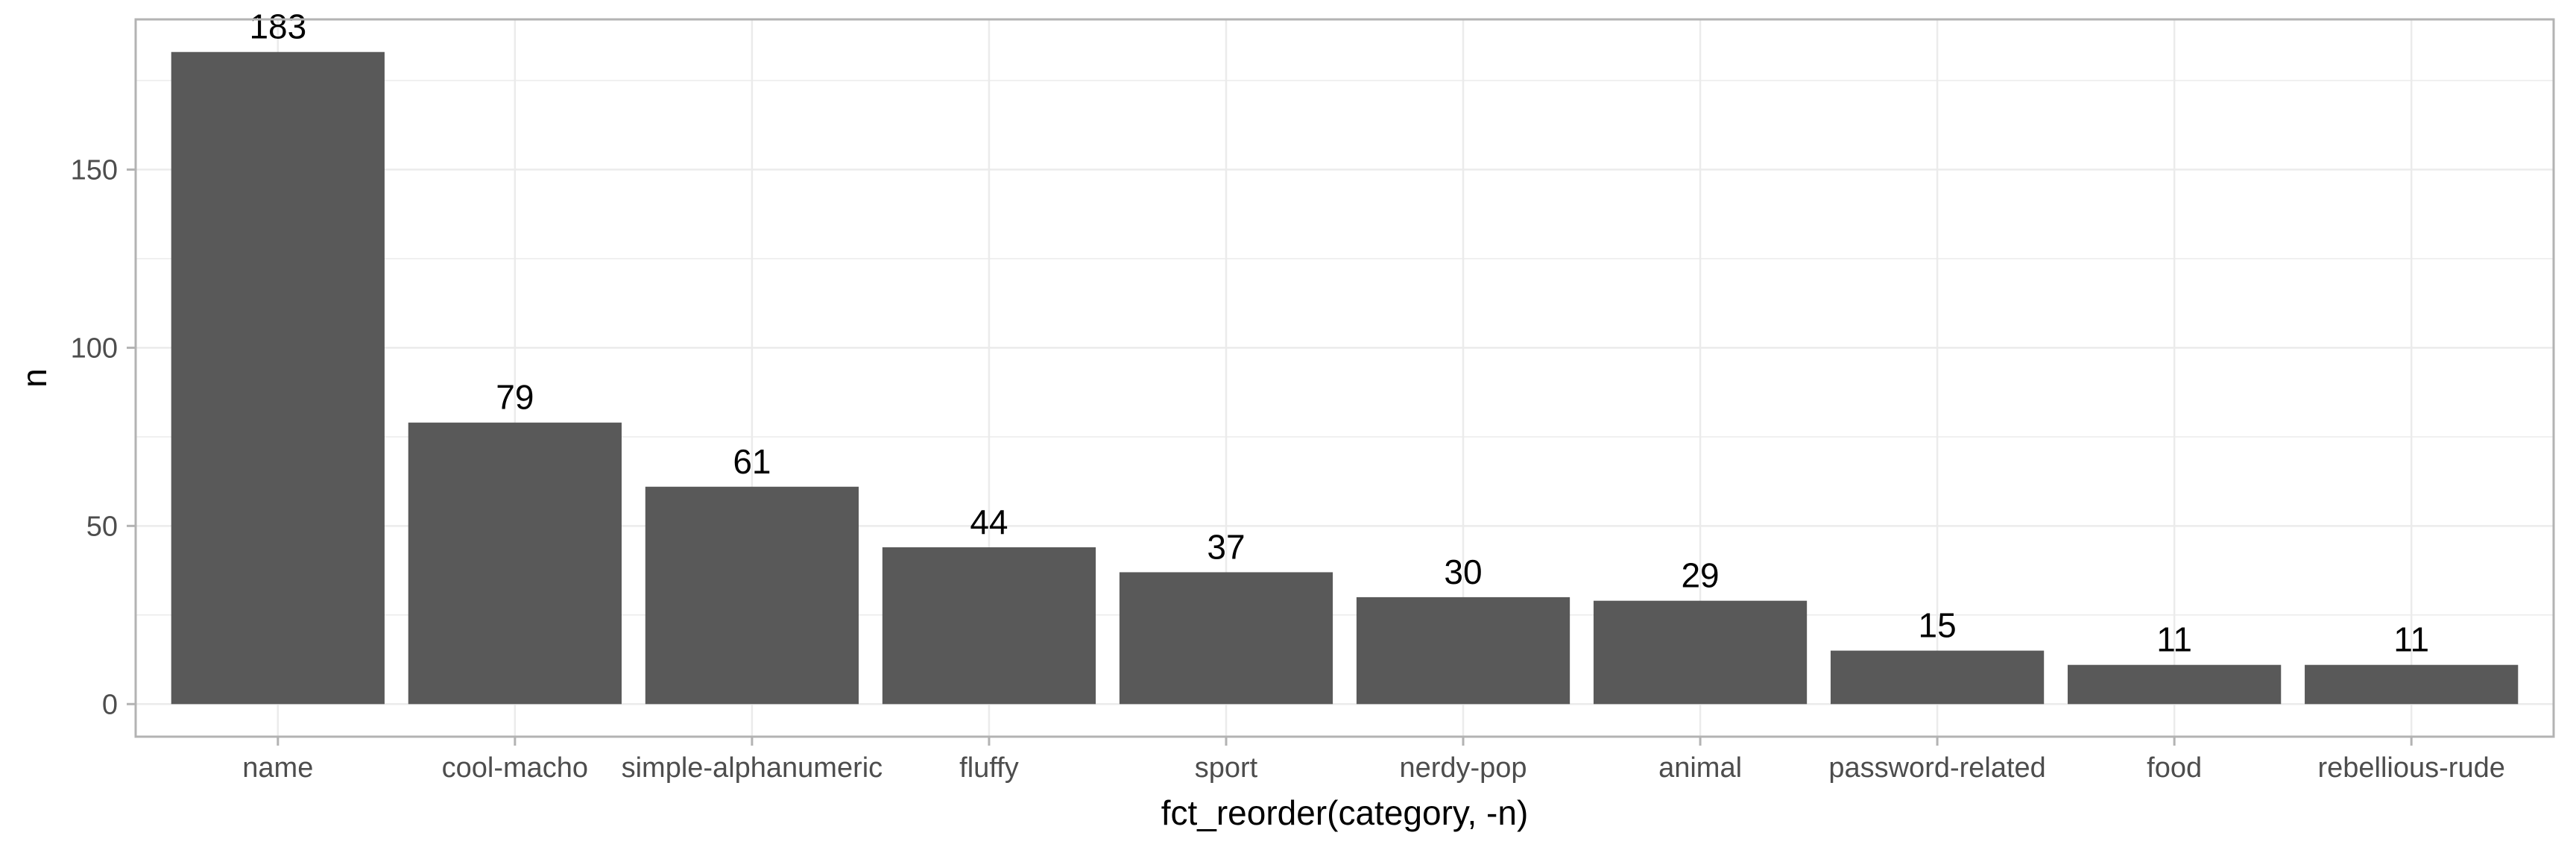 This screenshot has height=853, width=2576. I want to click on bar-value-label: 30, so click(1463, 572).